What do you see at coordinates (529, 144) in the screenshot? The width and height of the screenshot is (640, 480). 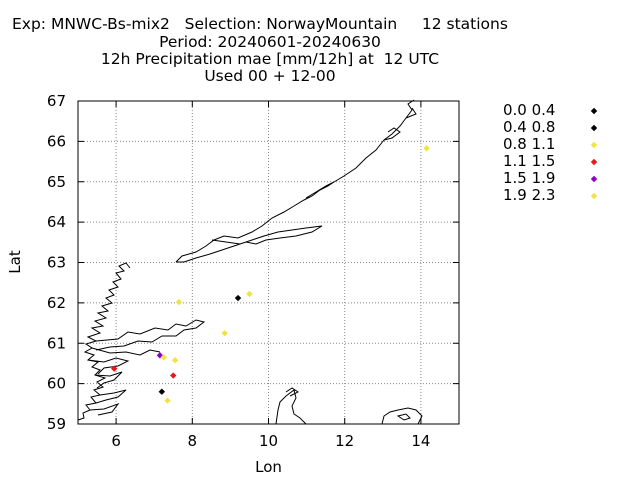 I see `legend-label: 0.8 1.1` at bounding box center [529, 144].